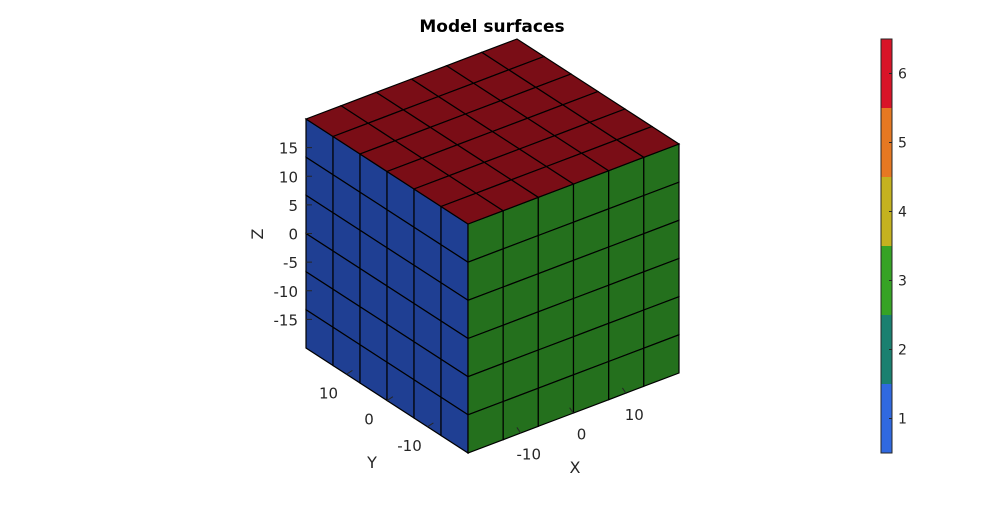  Describe the element at coordinates (661, 360) in the screenshot. I see `front-right-patch` at that location.